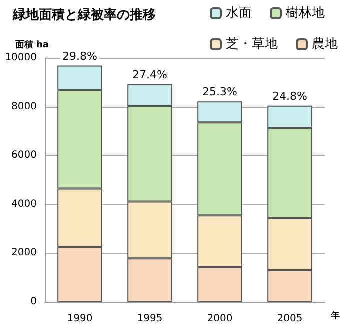  Describe the element at coordinates (220, 92) in the screenshot. I see `annotation: 25.3%` at that location.